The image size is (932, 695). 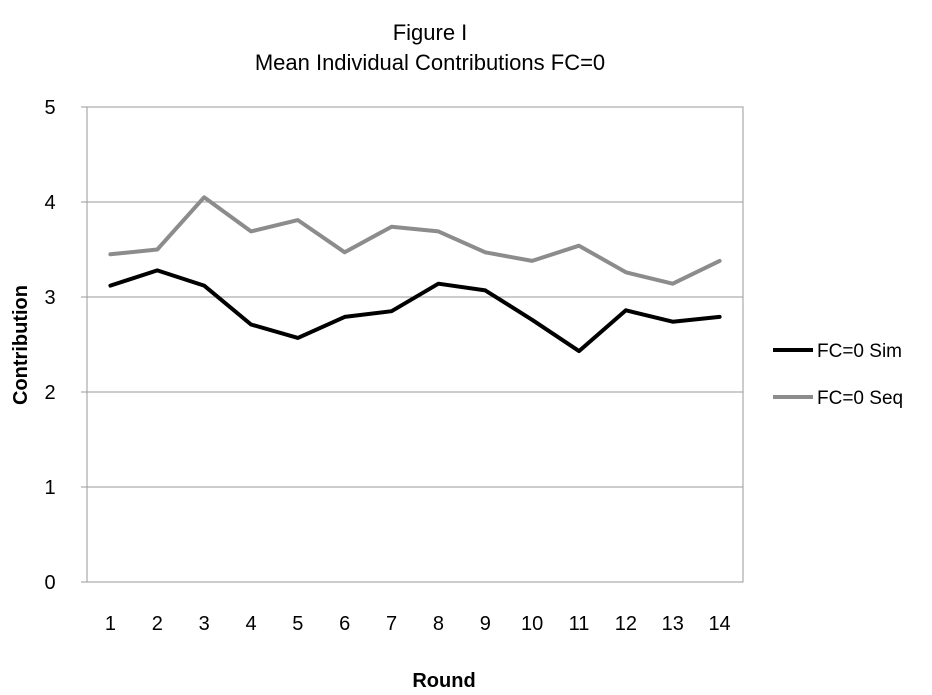 I want to click on x-tick-label: 3, so click(x=204, y=624).